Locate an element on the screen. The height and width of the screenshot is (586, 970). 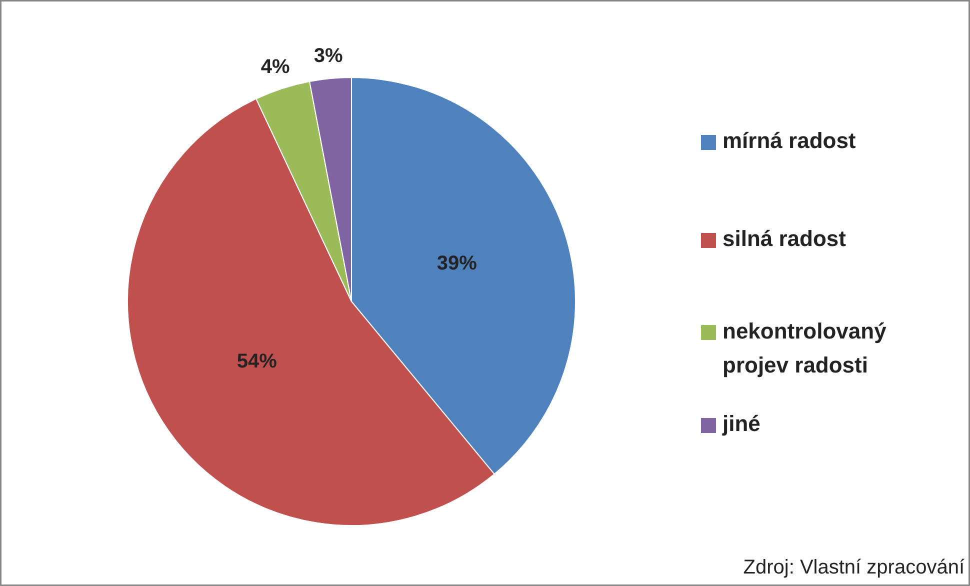
data-label: 3% is located at coordinates (328, 56).